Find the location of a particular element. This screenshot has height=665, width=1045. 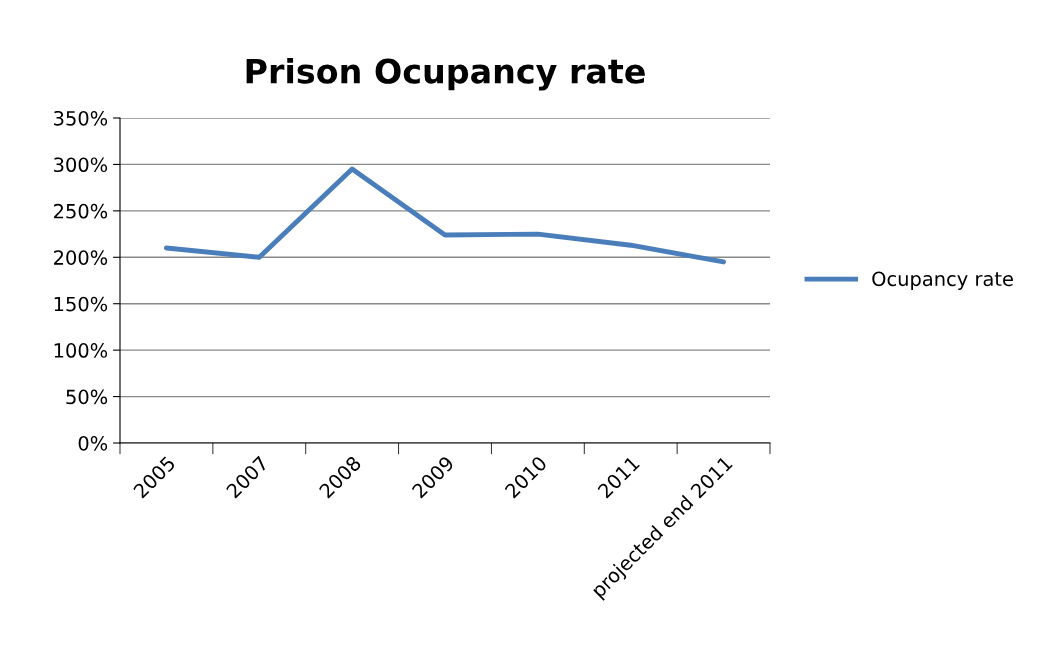

chart-title: Prison Ocupancy rate is located at coordinates (445, 74).